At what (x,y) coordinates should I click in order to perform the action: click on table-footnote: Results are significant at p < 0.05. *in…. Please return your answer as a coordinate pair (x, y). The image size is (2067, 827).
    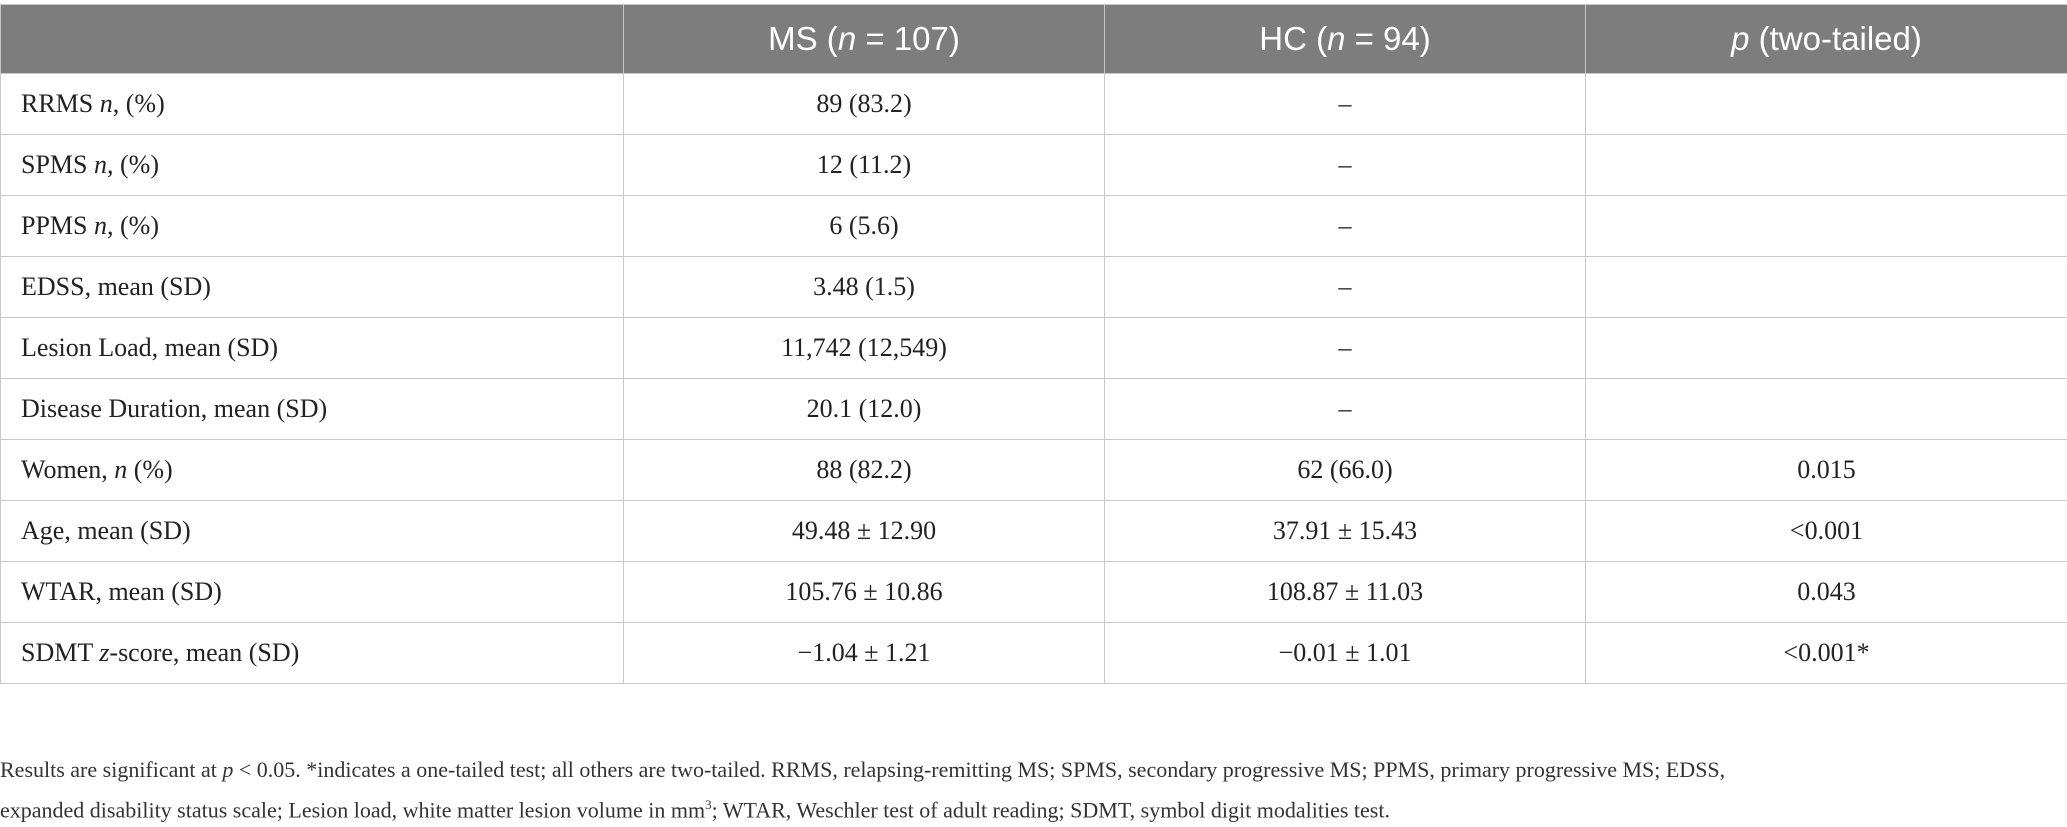
    Looking at the image, I should click on (1033, 789).